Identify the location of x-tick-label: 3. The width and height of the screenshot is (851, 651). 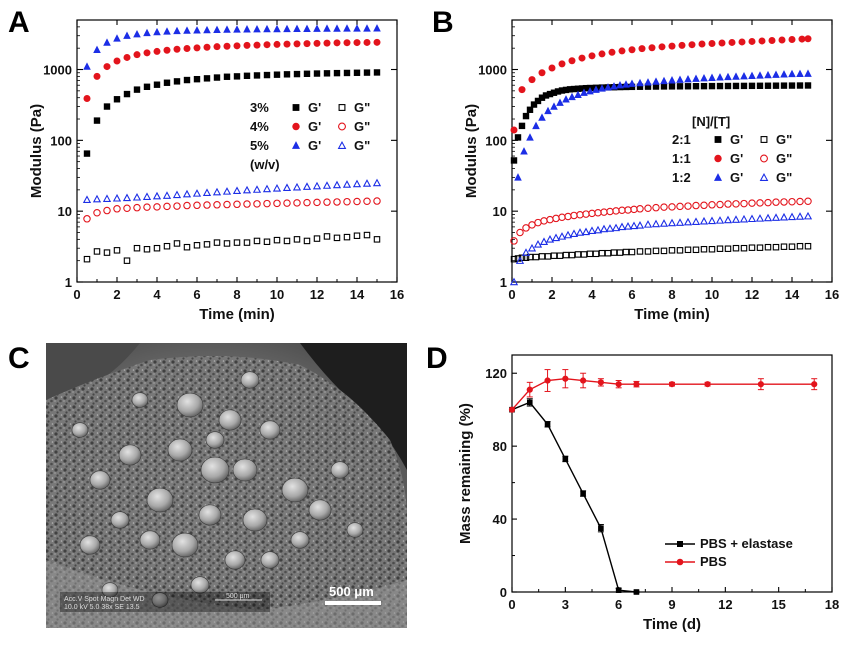
(565, 604).